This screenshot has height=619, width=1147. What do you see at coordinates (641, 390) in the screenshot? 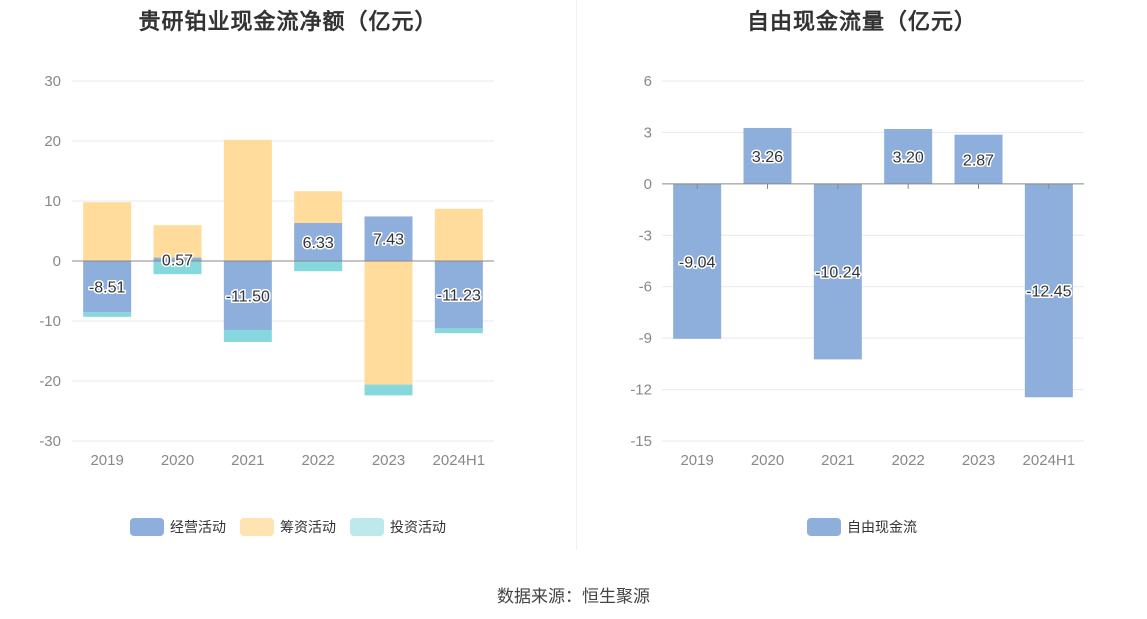
I see `y-tick-label: -12` at bounding box center [641, 390].